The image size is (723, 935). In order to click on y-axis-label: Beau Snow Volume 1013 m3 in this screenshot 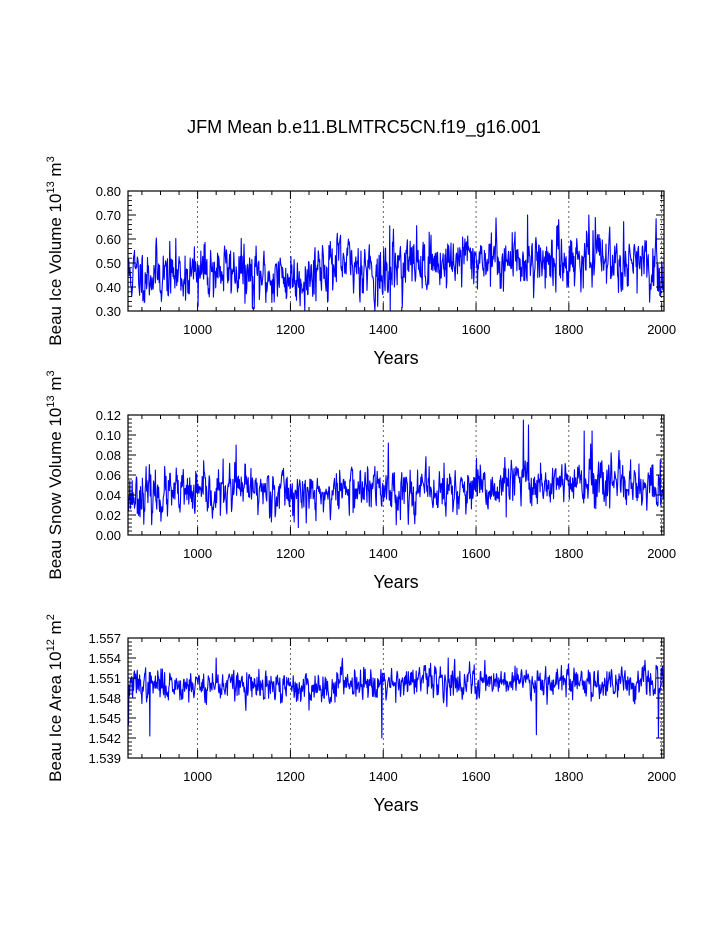, I will do `click(55, 474)`.